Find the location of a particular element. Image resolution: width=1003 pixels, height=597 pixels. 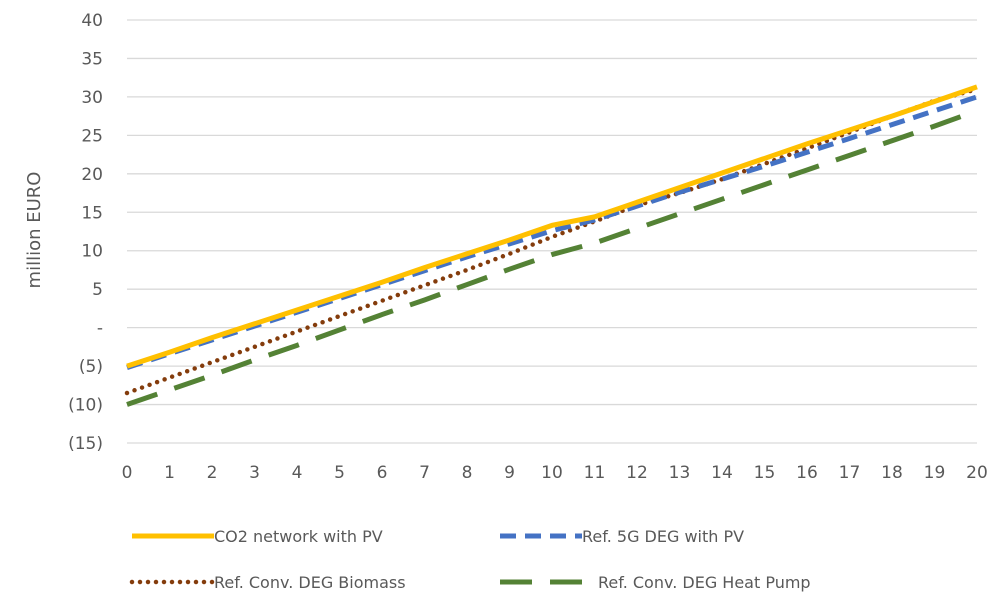

y-tick-label: 35 is located at coordinates (92, 59).